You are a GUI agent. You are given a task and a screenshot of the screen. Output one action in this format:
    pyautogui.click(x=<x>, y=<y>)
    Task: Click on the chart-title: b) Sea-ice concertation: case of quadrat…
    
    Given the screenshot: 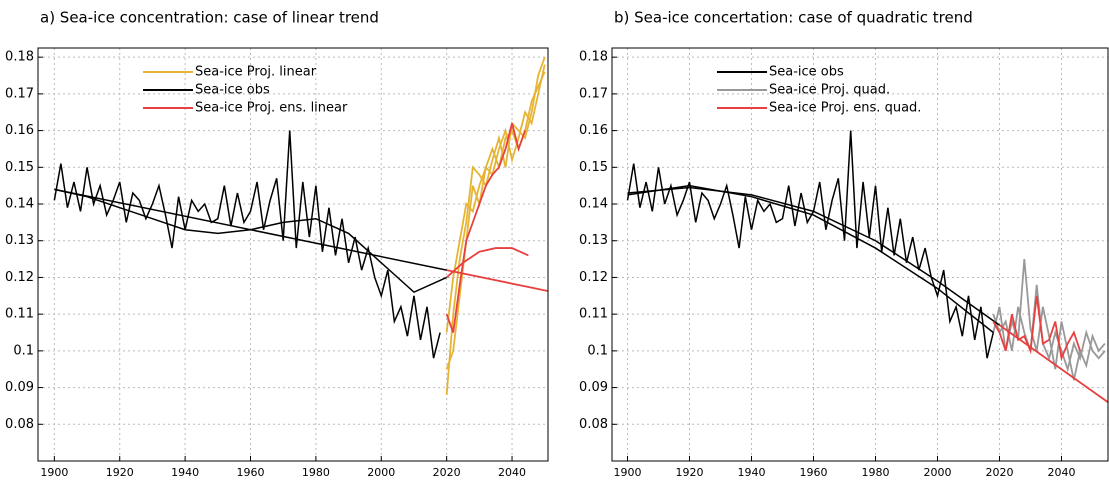 What is the action you would take?
    pyautogui.click(x=793, y=18)
    